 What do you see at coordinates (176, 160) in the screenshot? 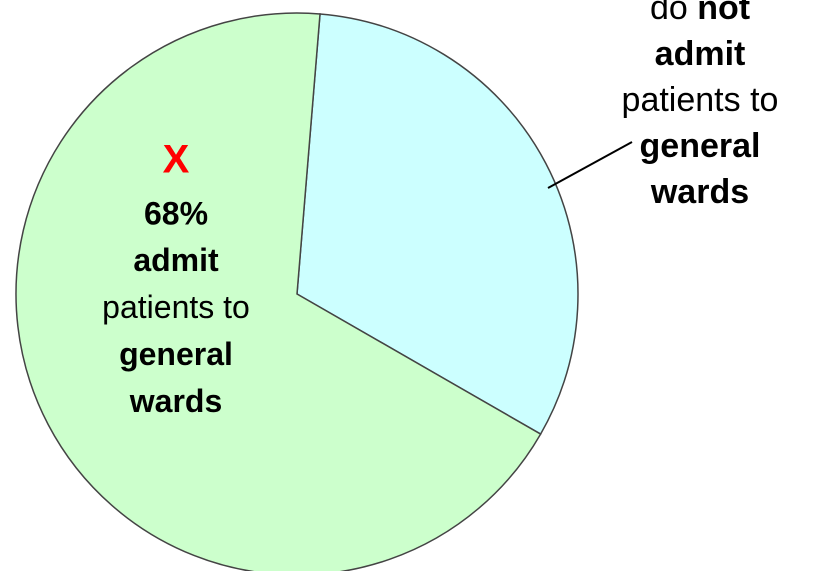
I see `marker: X` at bounding box center [176, 160].